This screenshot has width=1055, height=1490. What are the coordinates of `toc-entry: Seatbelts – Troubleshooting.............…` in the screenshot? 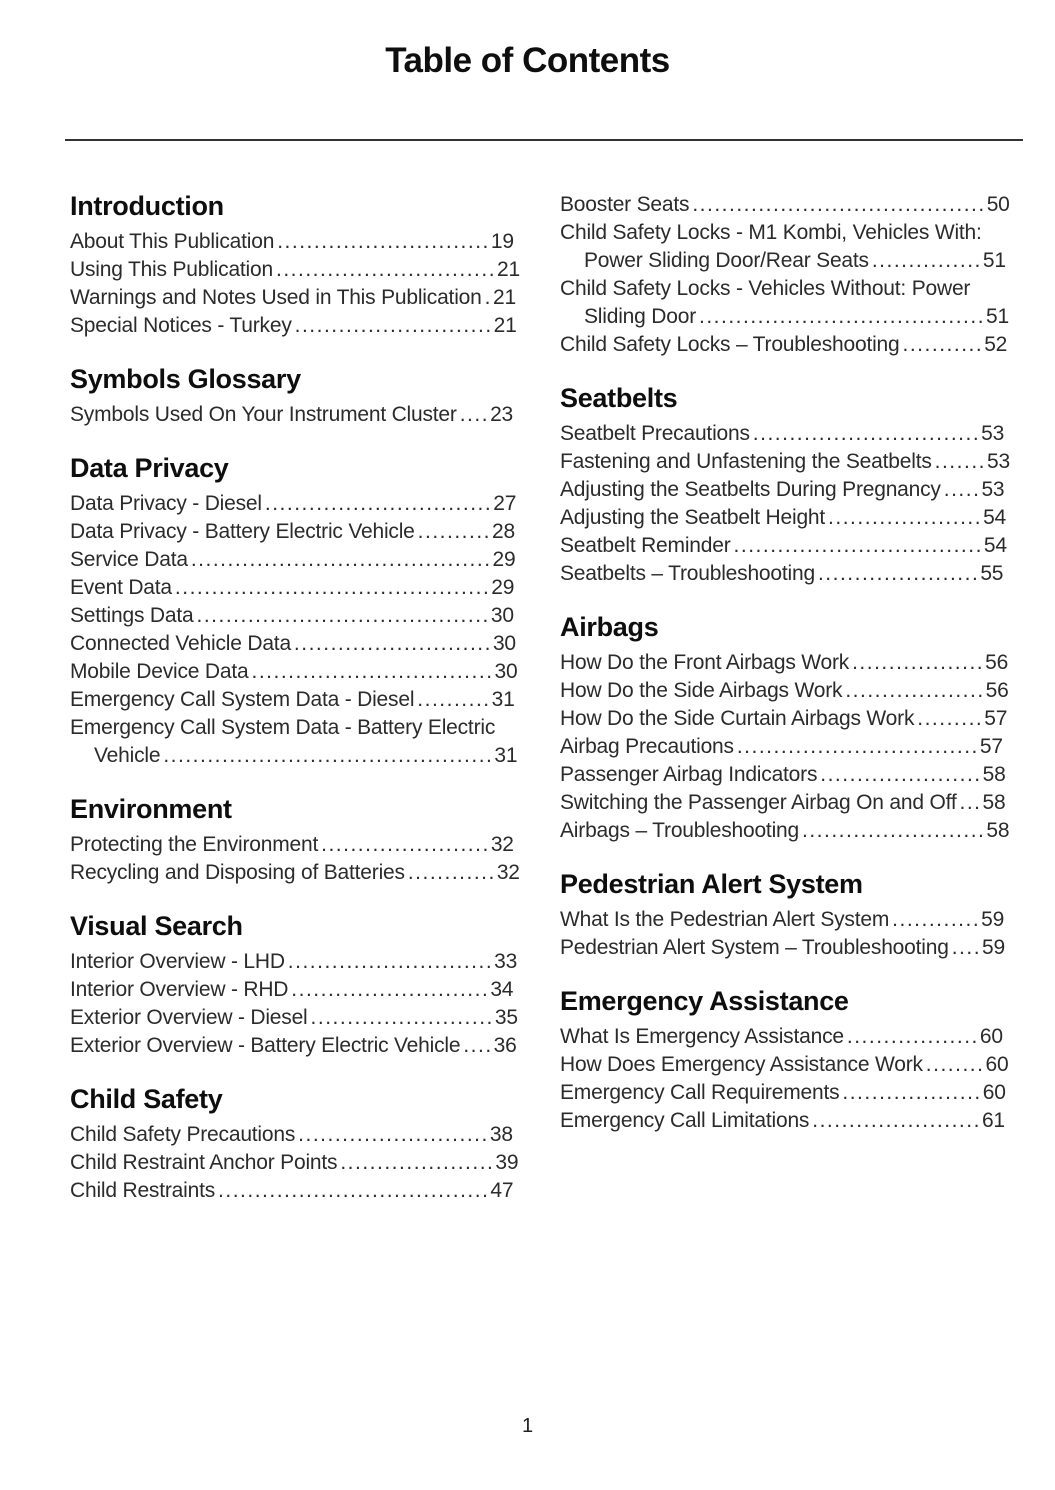 It's located at (785, 574).